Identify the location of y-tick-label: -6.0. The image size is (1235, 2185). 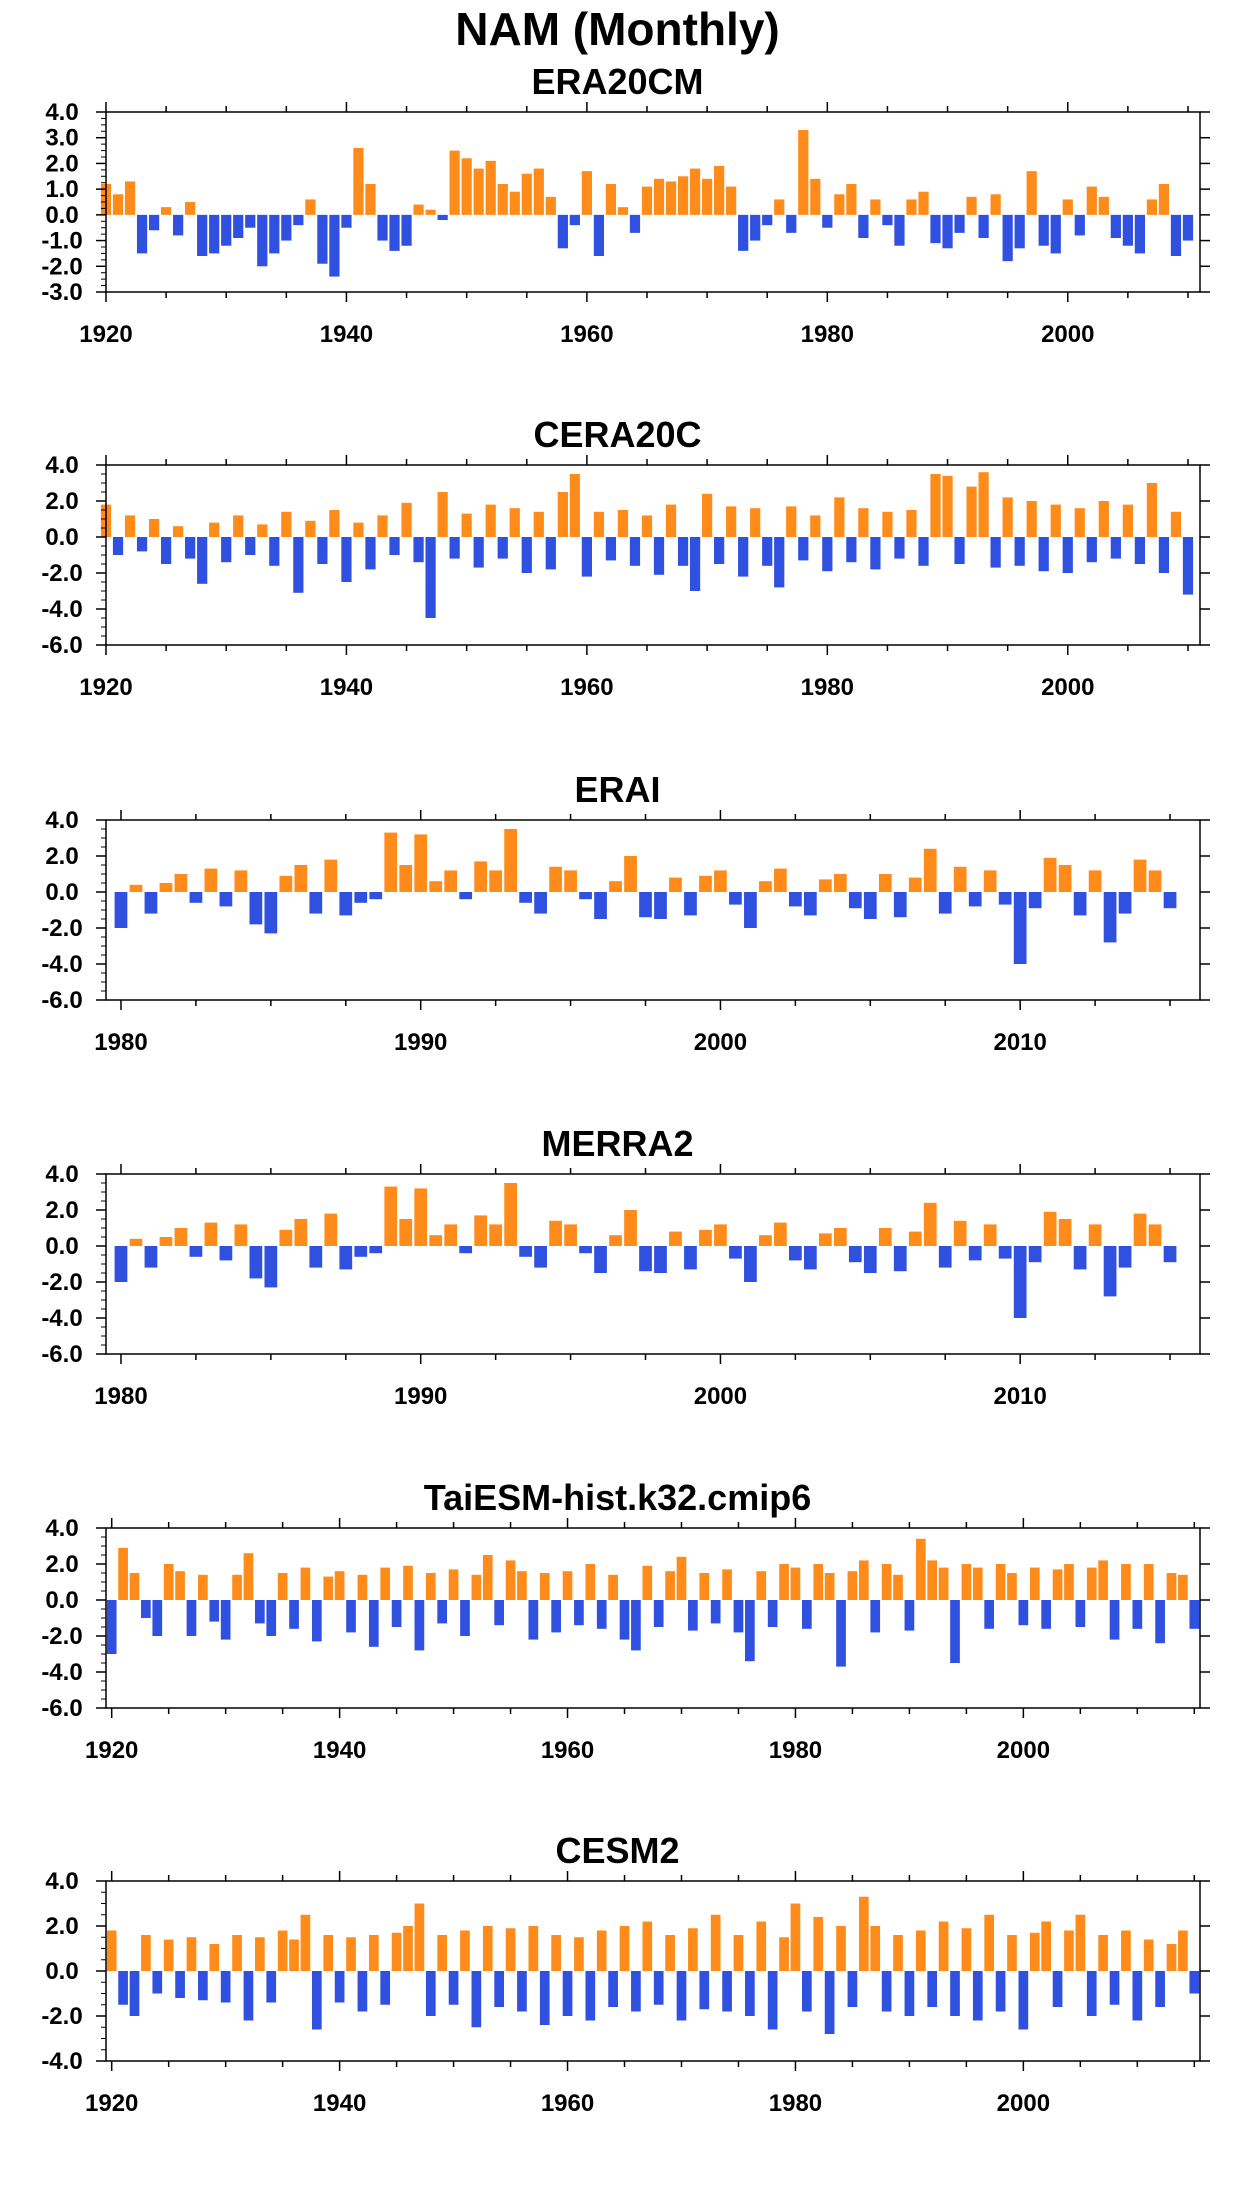
(61, 1354).